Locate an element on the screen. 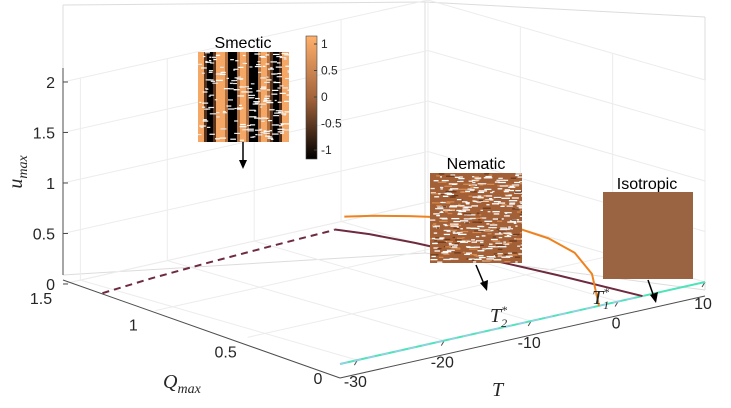 Image resolution: width=731 pixels, height=408 pixels. smectic-colorbar: 1 0.5 0 -0.5 -1 is located at coordinates (323, 97).